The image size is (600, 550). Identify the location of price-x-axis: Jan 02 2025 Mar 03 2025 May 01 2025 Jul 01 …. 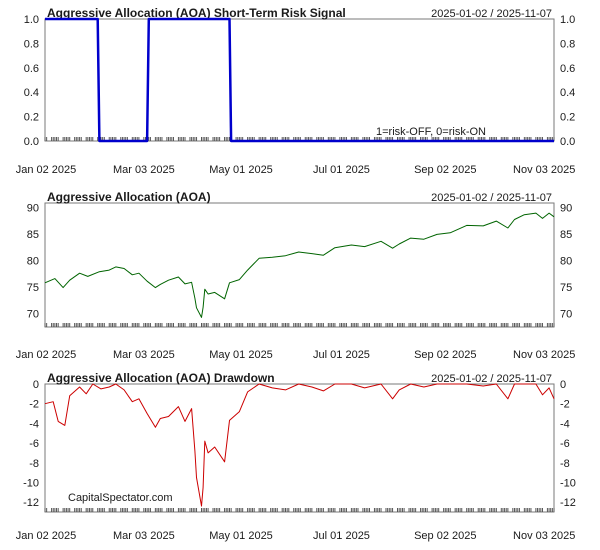
(296, 355).